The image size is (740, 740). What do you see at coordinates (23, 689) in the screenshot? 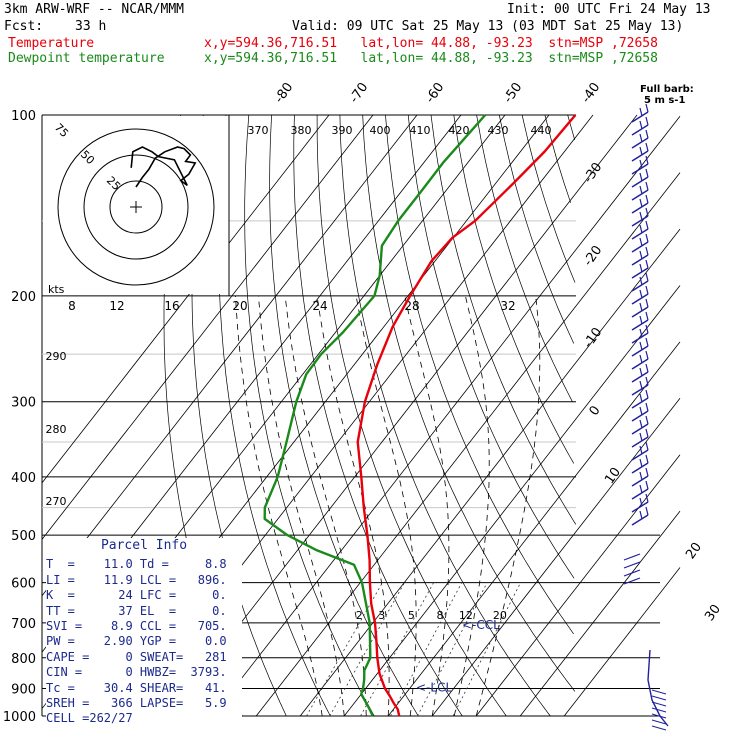
I see `pressure-tick-label: 900` at bounding box center [23, 689].